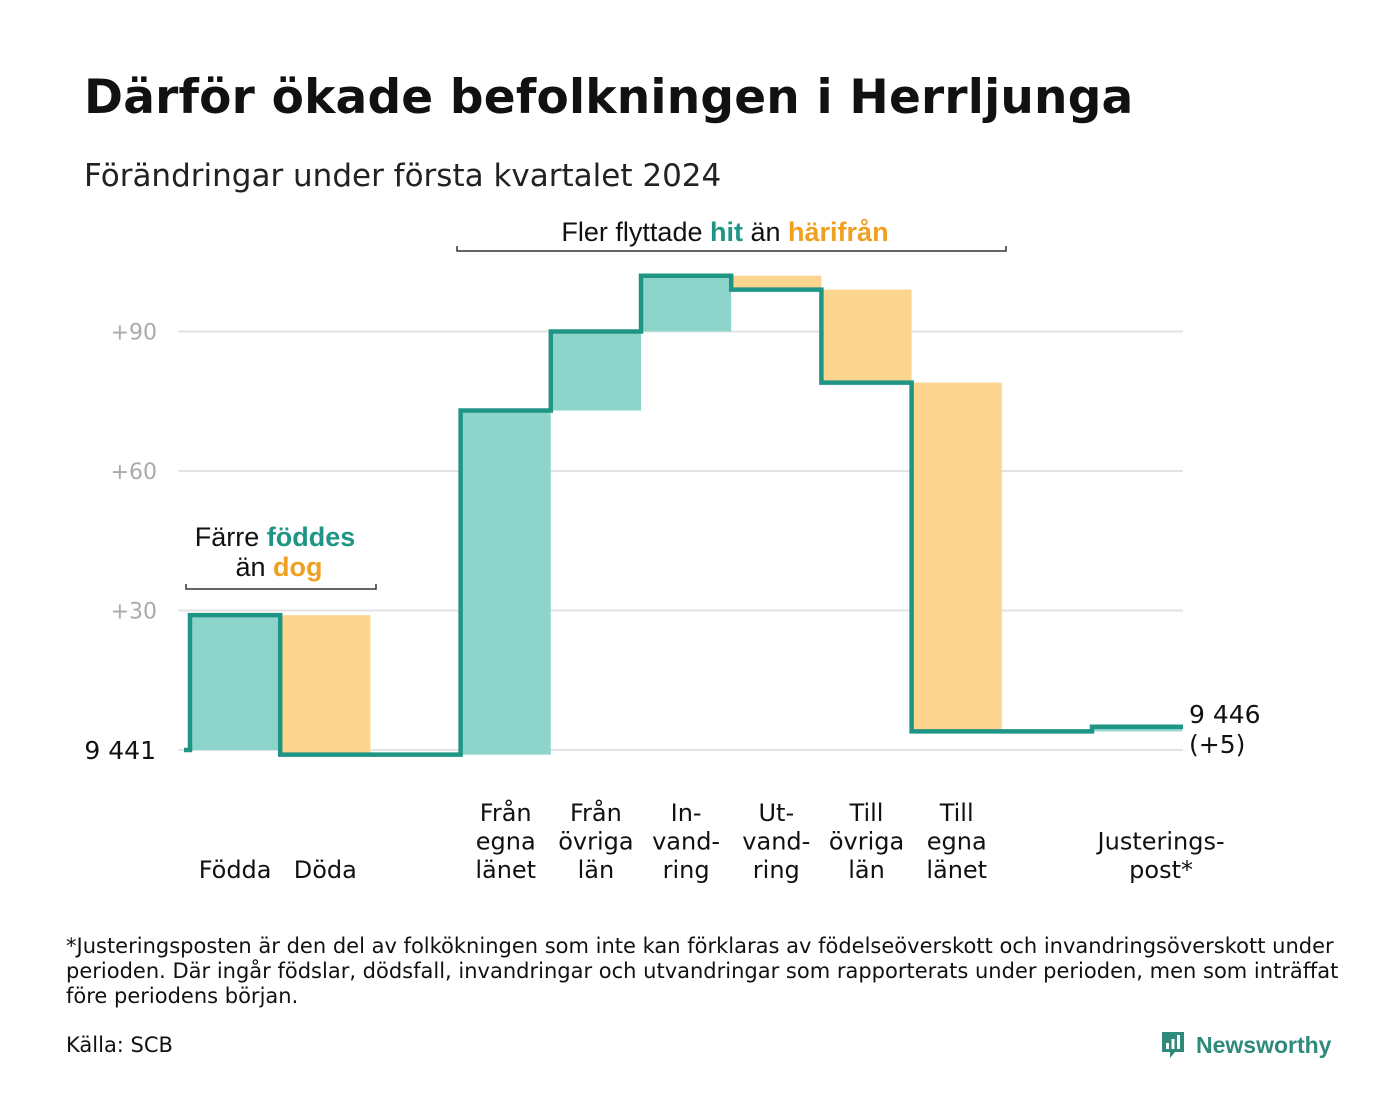 The height and width of the screenshot is (1120, 1400). What do you see at coordinates (134, 612) in the screenshot?
I see `y-tick-label: +30` at bounding box center [134, 612].